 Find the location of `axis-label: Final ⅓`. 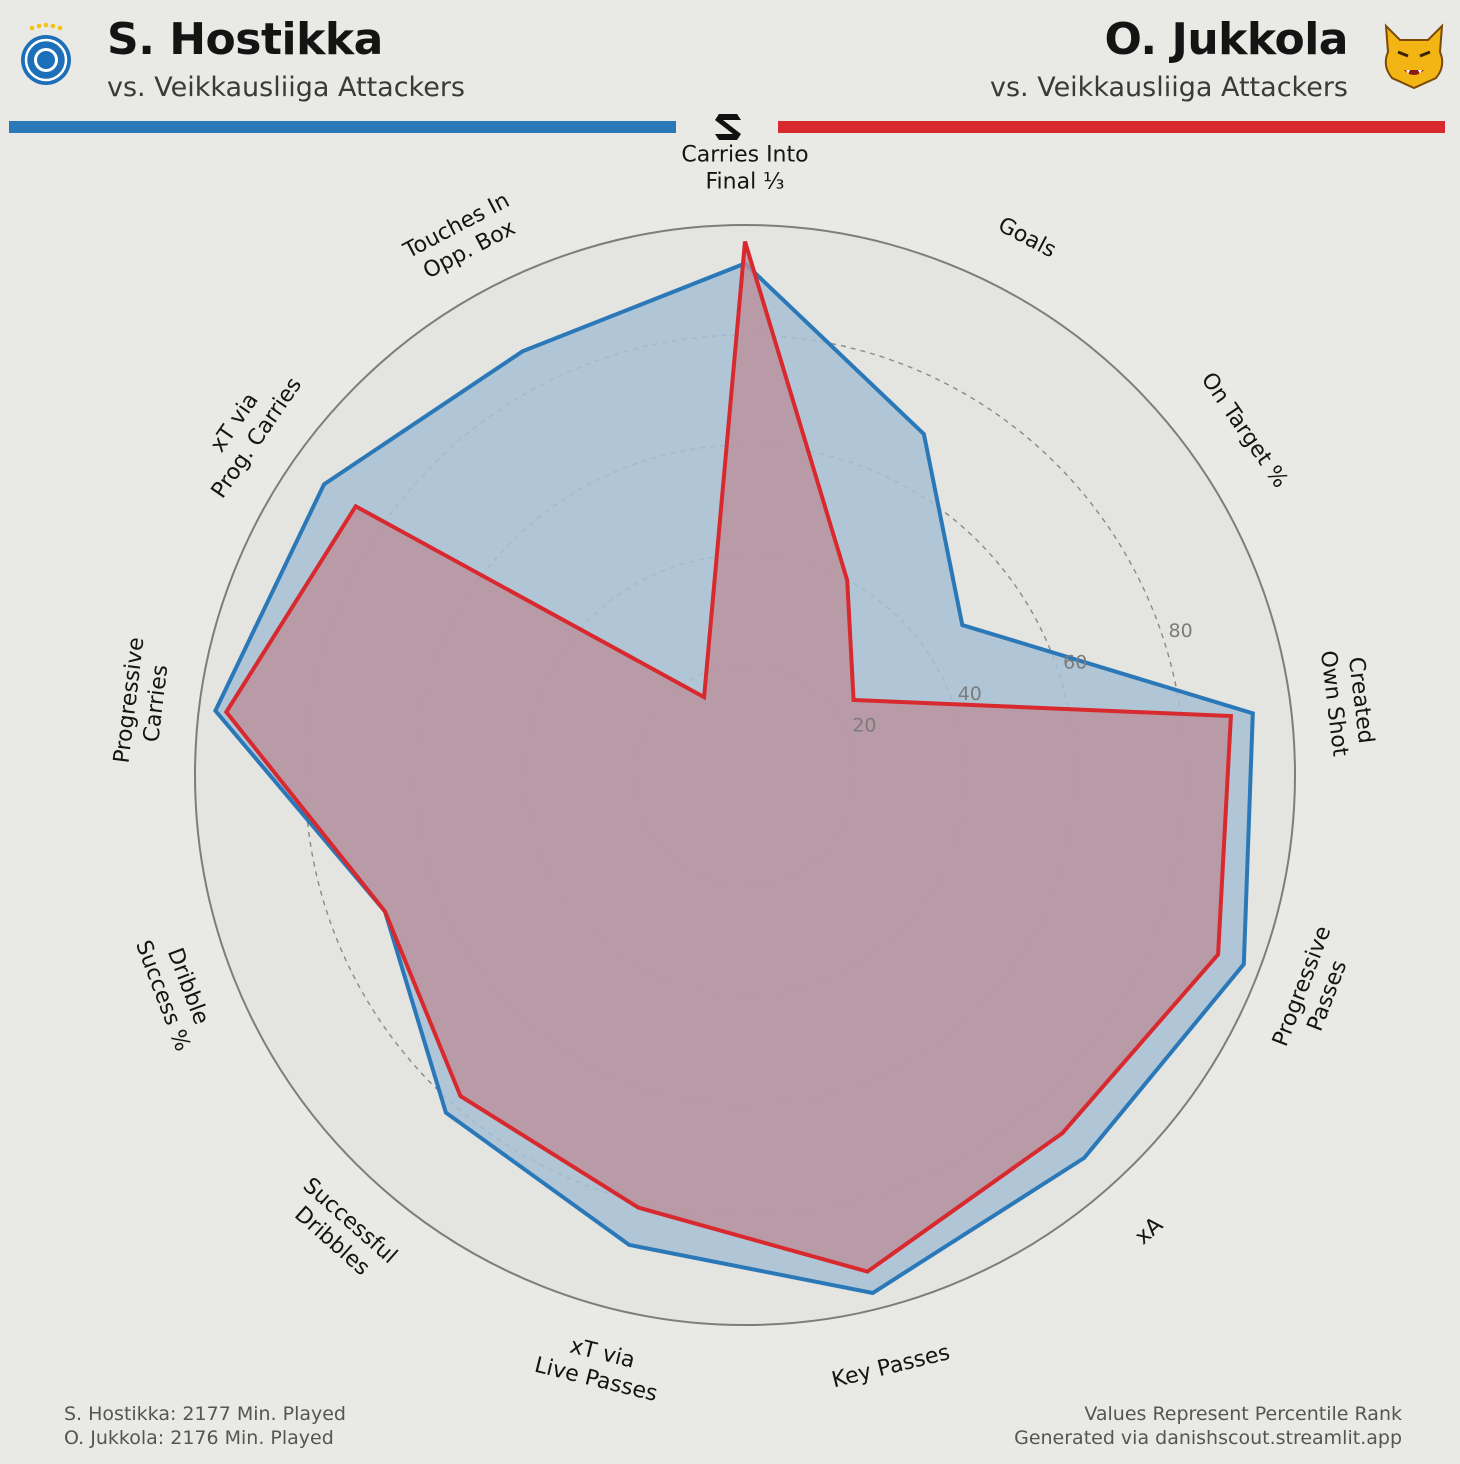

axis-label: Final ⅓ is located at coordinates (744, 182).